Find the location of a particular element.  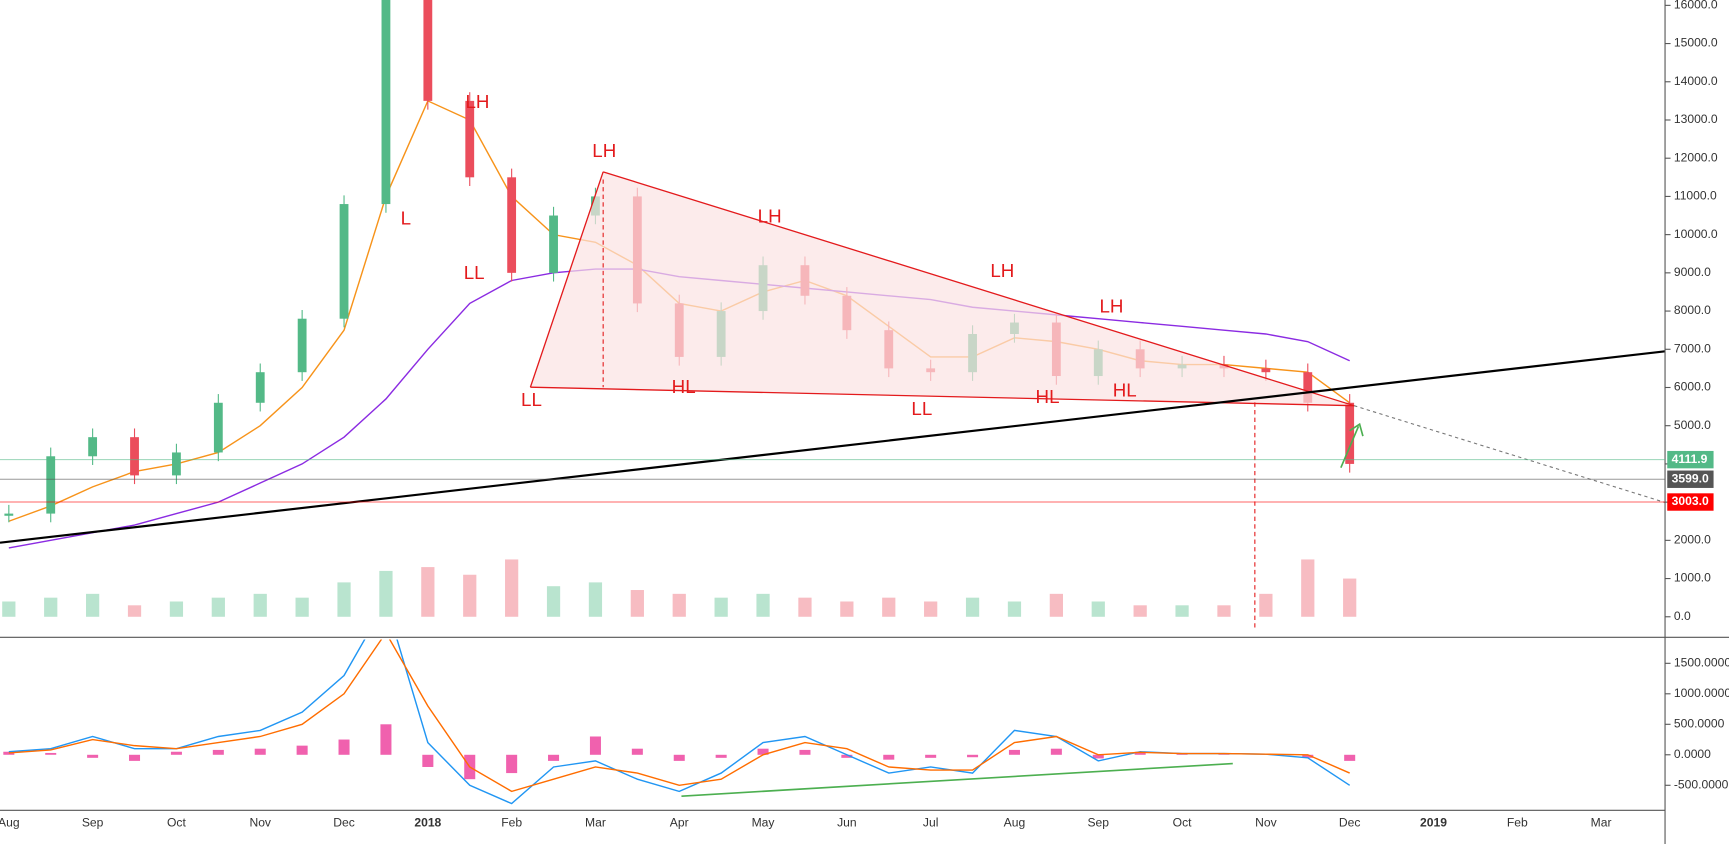

y-tick-label: 6000.0 is located at coordinates (1692, 387).